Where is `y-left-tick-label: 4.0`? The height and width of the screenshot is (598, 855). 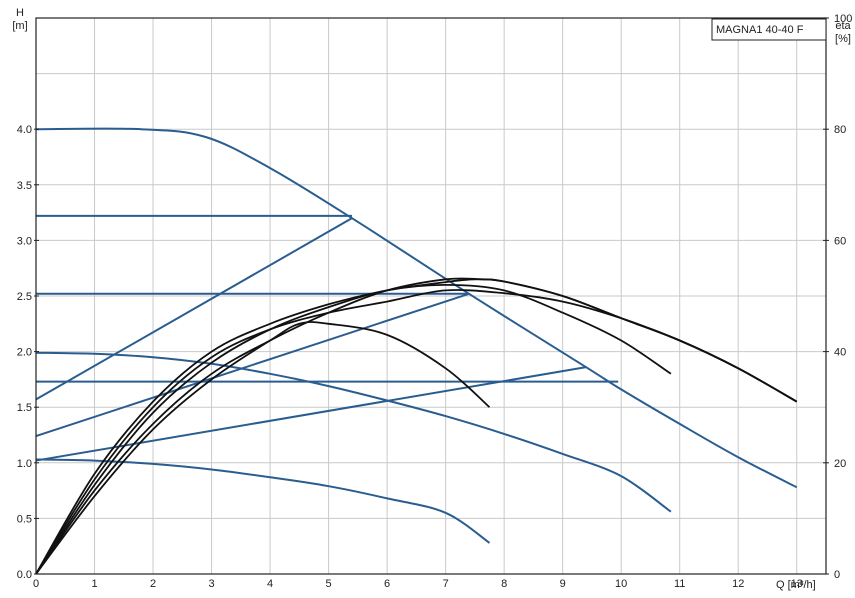
y-left-tick-label: 4.0 is located at coordinates (24, 130).